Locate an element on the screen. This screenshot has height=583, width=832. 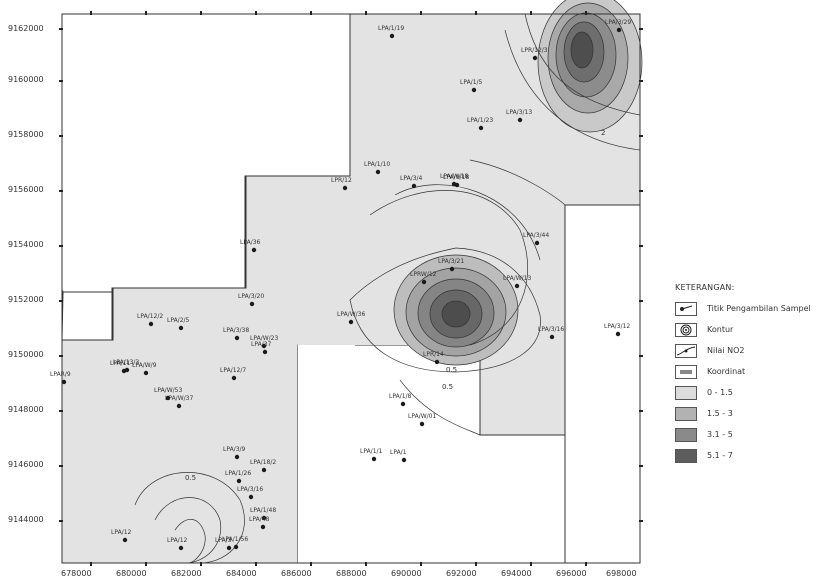
sample-point: LPA/3/44 is located at coordinates (536, 239).